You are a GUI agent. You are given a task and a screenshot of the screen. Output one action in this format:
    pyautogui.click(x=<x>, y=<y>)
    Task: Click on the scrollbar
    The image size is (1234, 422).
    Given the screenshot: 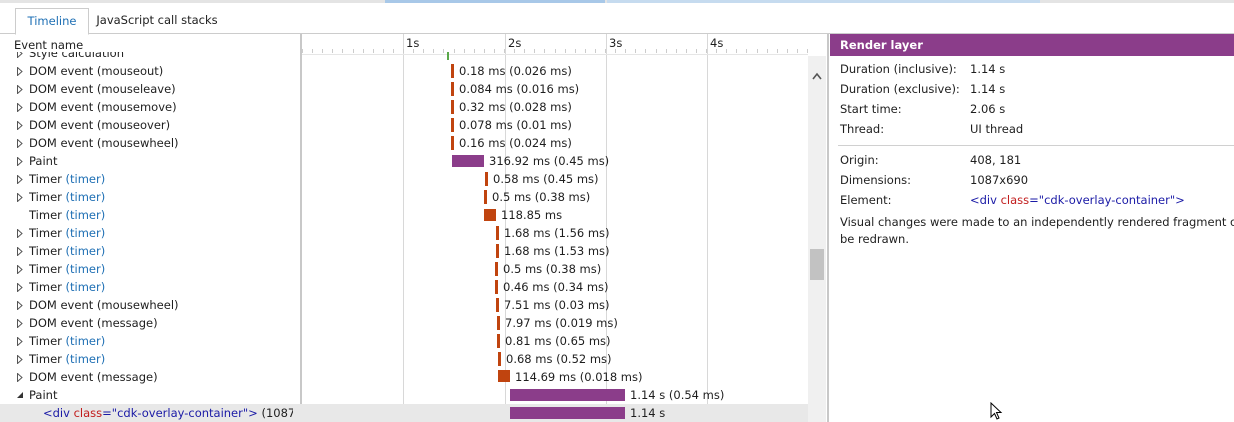 What is the action you would take?
    pyautogui.click(x=817, y=239)
    